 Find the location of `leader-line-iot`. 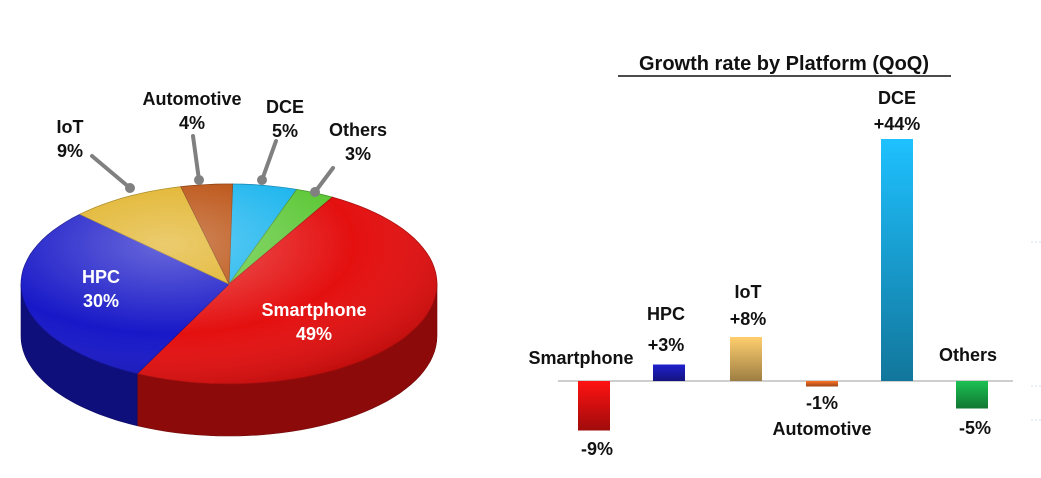

leader-line-iot is located at coordinates (111, 172).